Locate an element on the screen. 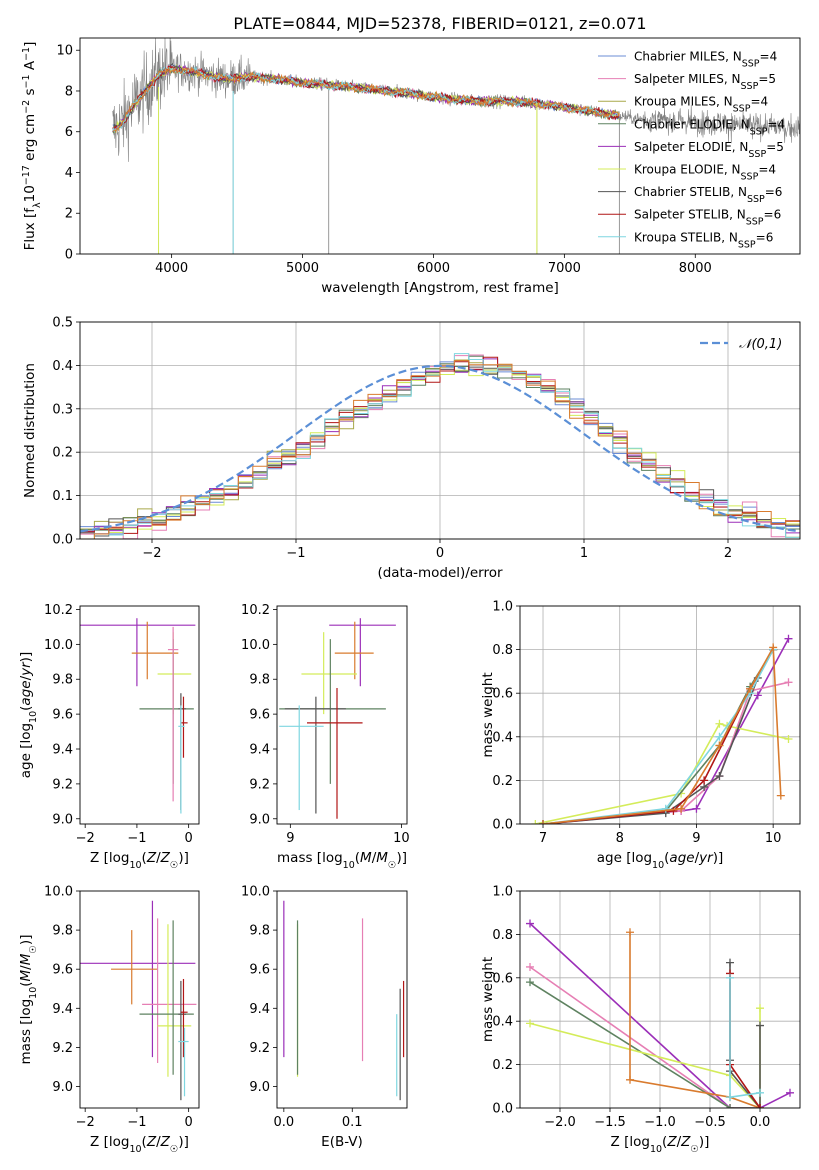 This screenshot has width=819, height=1170. mass_vs_Z-axes: −2 −1 0 9.0 9.2 9.4 9.6 9.8 10.0 is located at coordinates (118, 1008).